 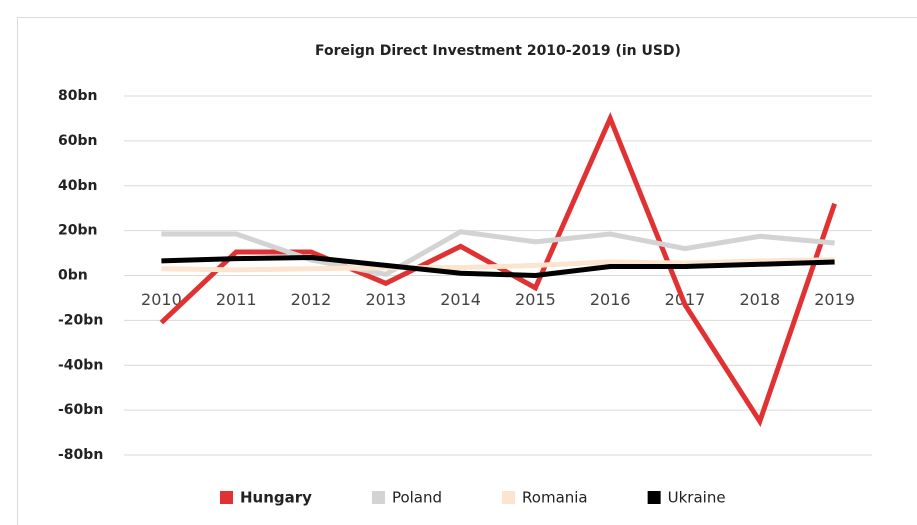 I want to click on x-tick-label: 2010, so click(x=161, y=299).